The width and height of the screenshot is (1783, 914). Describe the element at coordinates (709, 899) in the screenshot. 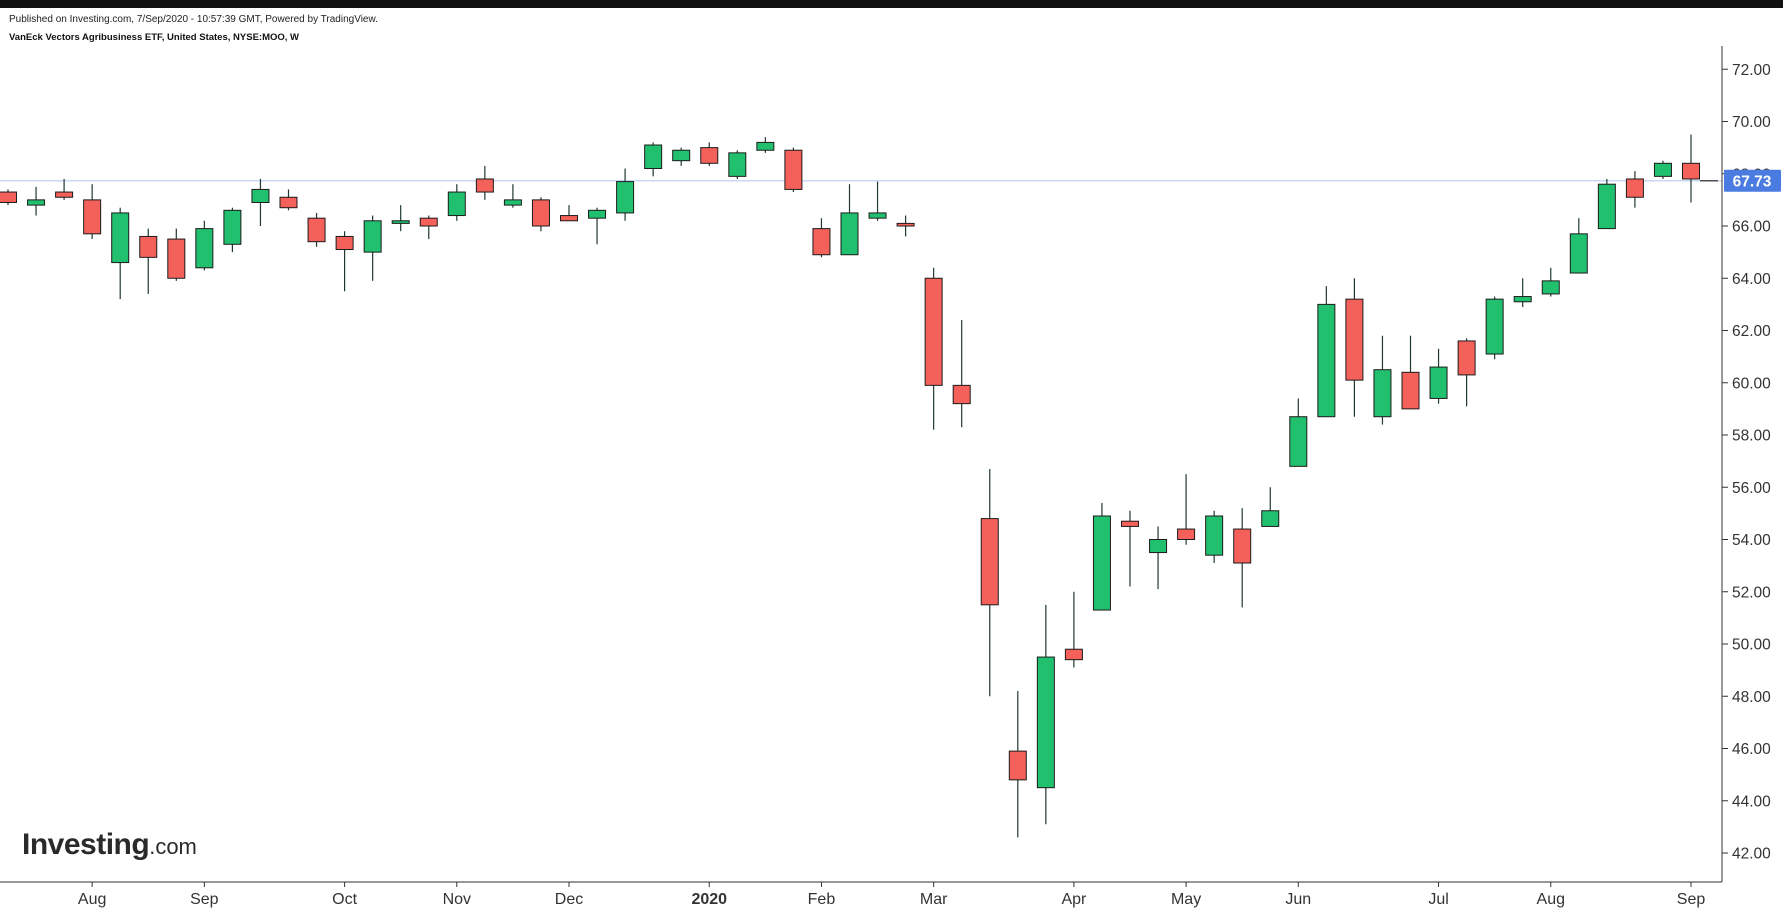

I see `x-tick-label: 2020` at that location.